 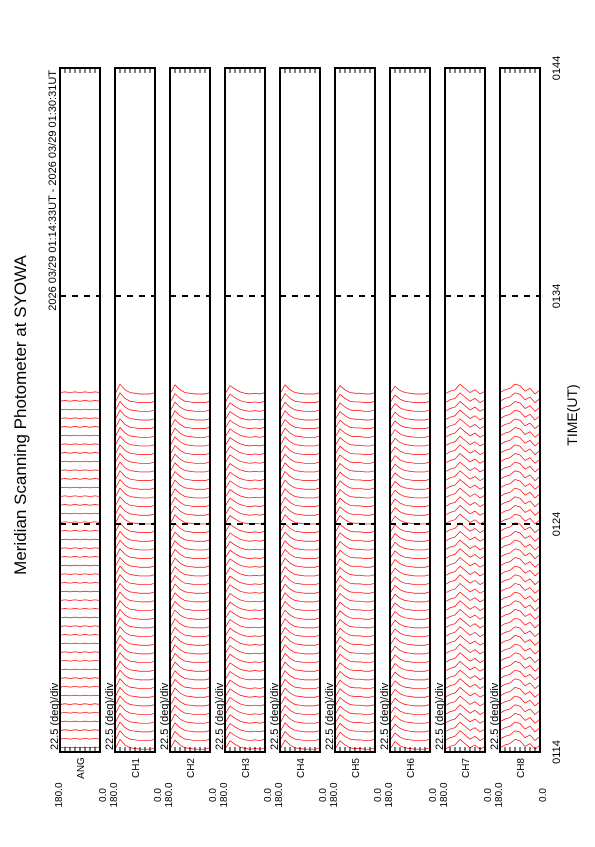 I want to click on scale-label: 22.5 (deg)/div, so click(x=495, y=716).